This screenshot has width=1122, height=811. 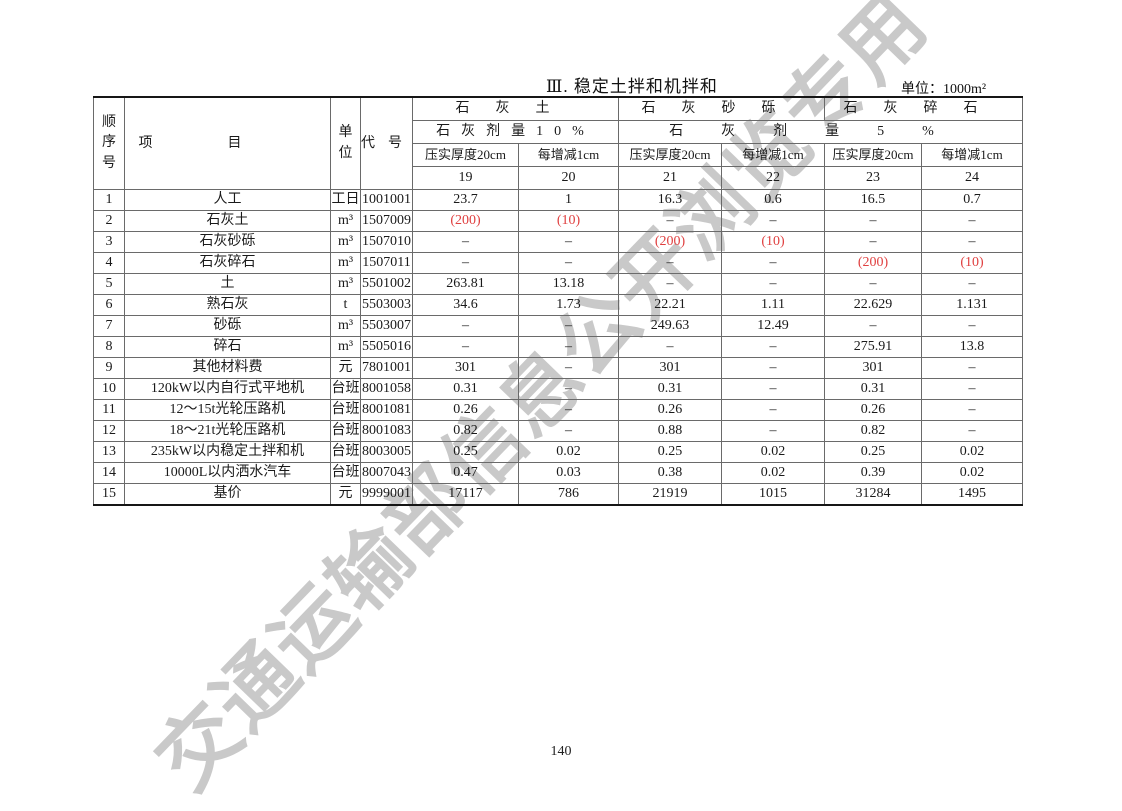 What do you see at coordinates (873, 178) in the screenshot?
I see `header-colnum-23: 23` at bounding box center [873, 178].